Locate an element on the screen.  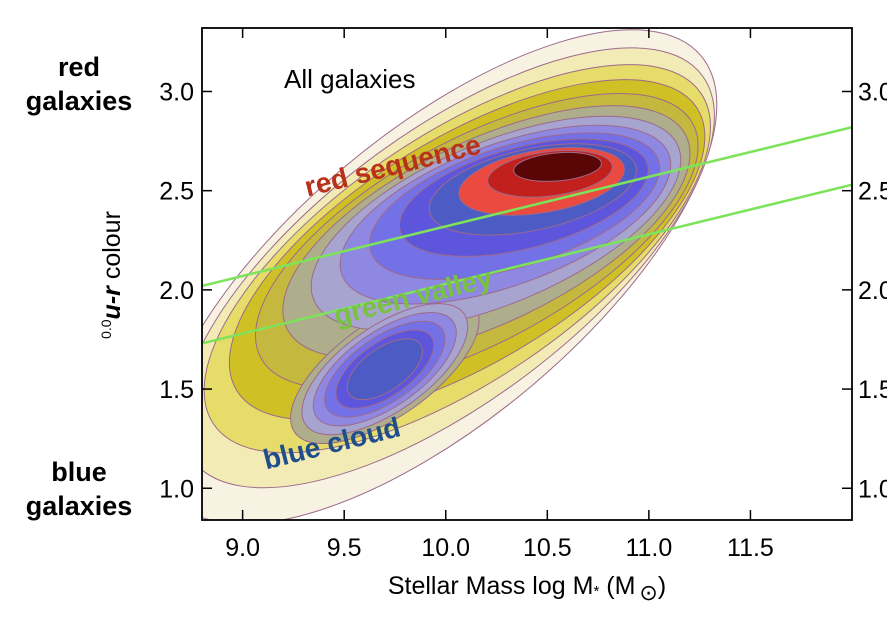
blue-galaxies-label: blue galaxies is located at coordinates (79, 489).